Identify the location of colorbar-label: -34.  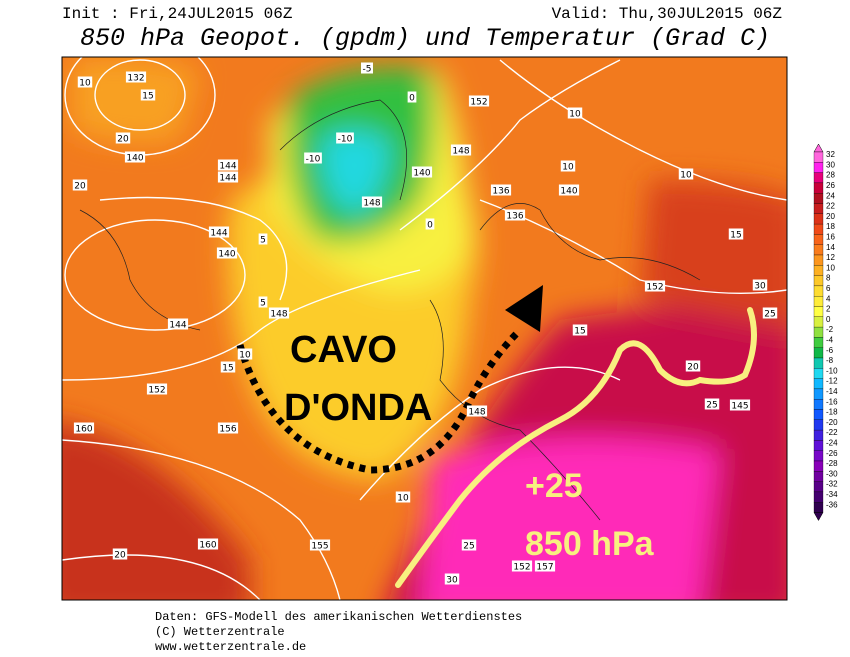
(832, 494).